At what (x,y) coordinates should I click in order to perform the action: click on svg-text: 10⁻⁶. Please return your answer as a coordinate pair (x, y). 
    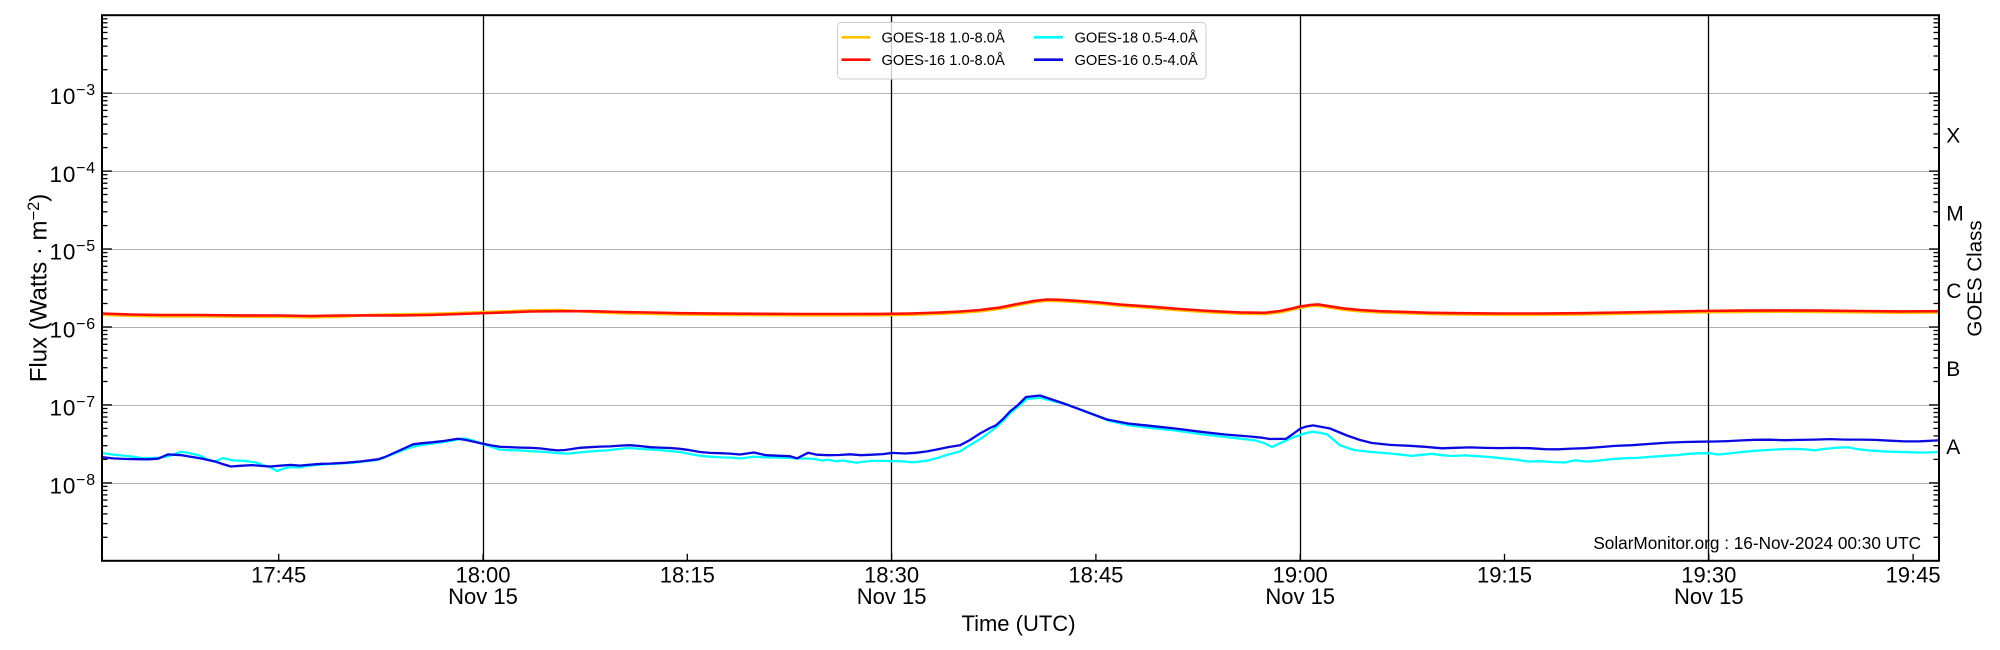
    Looking at the image, I should click on (73, 329).